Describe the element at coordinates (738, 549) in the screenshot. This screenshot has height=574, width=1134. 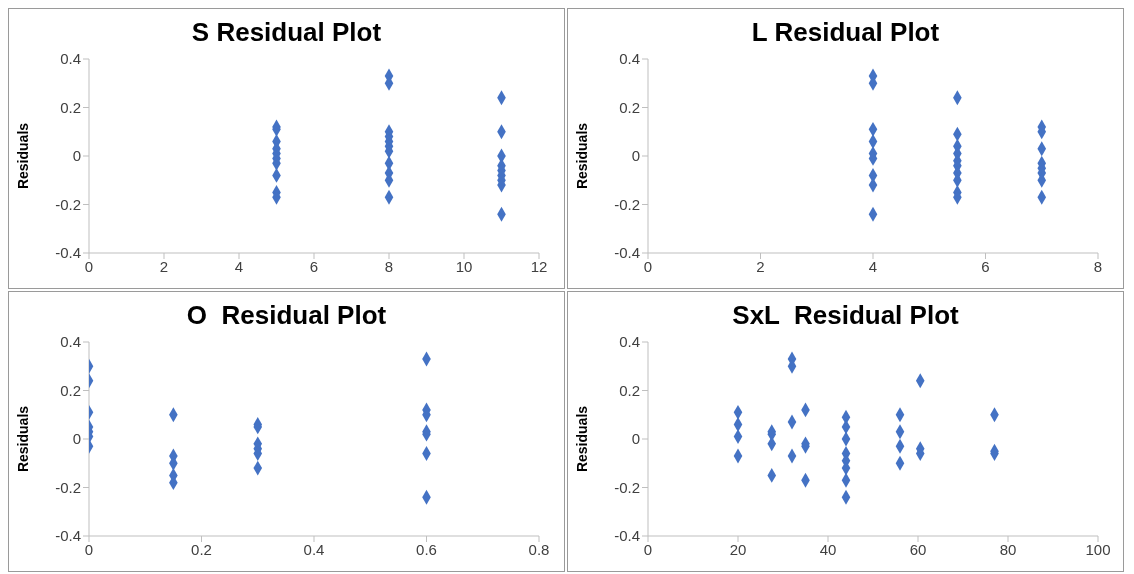
I see `x-tick-label: 20` at that location.